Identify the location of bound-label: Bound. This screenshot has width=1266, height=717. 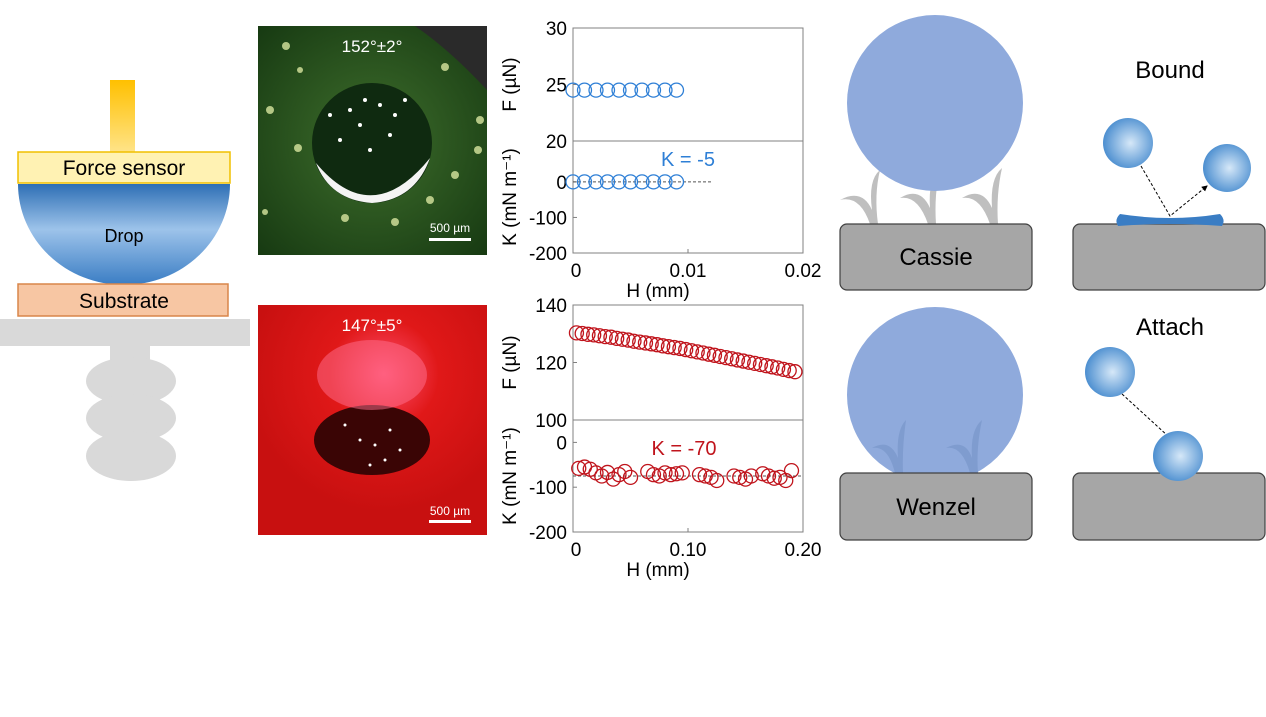
(1169, 70).